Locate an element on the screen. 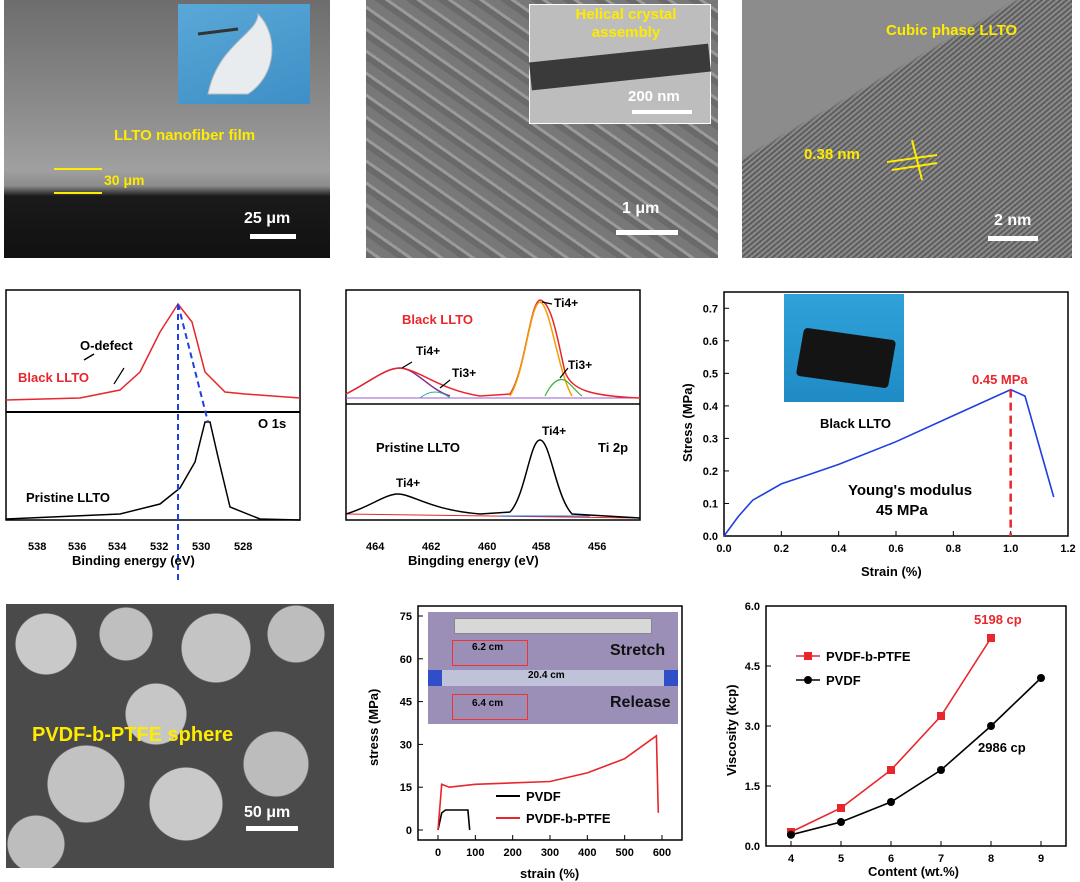 The width and height of the screenshot is (1080, 882). x-tick-label: 0.4 is located at coordinates (839, 549).